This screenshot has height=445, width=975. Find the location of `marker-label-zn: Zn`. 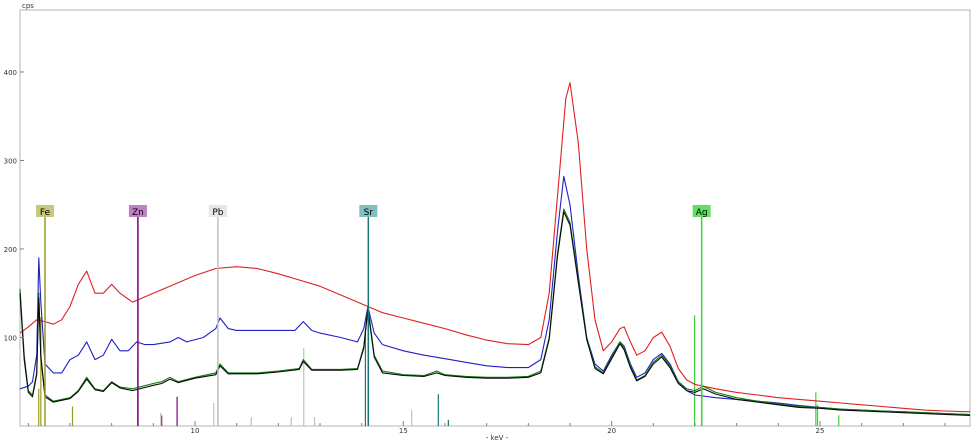

marker-label-zn: Zn is located at coordinates (138, 213).